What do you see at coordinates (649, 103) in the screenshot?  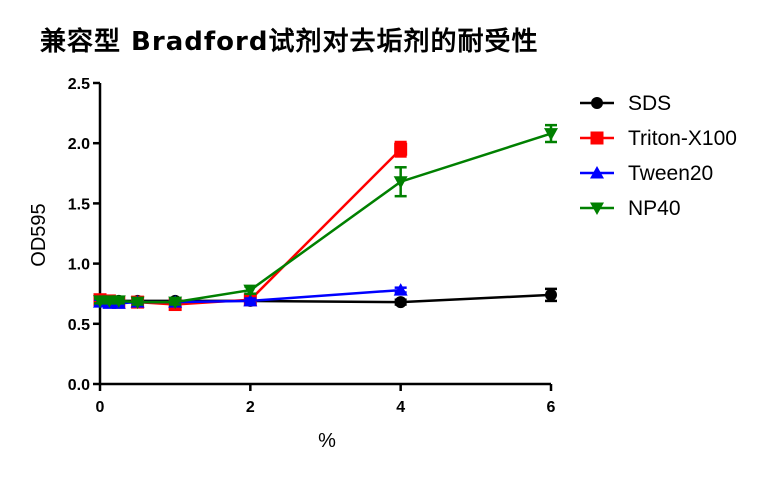 I see `legend-label: SDS` at bounding box center [649, 103].